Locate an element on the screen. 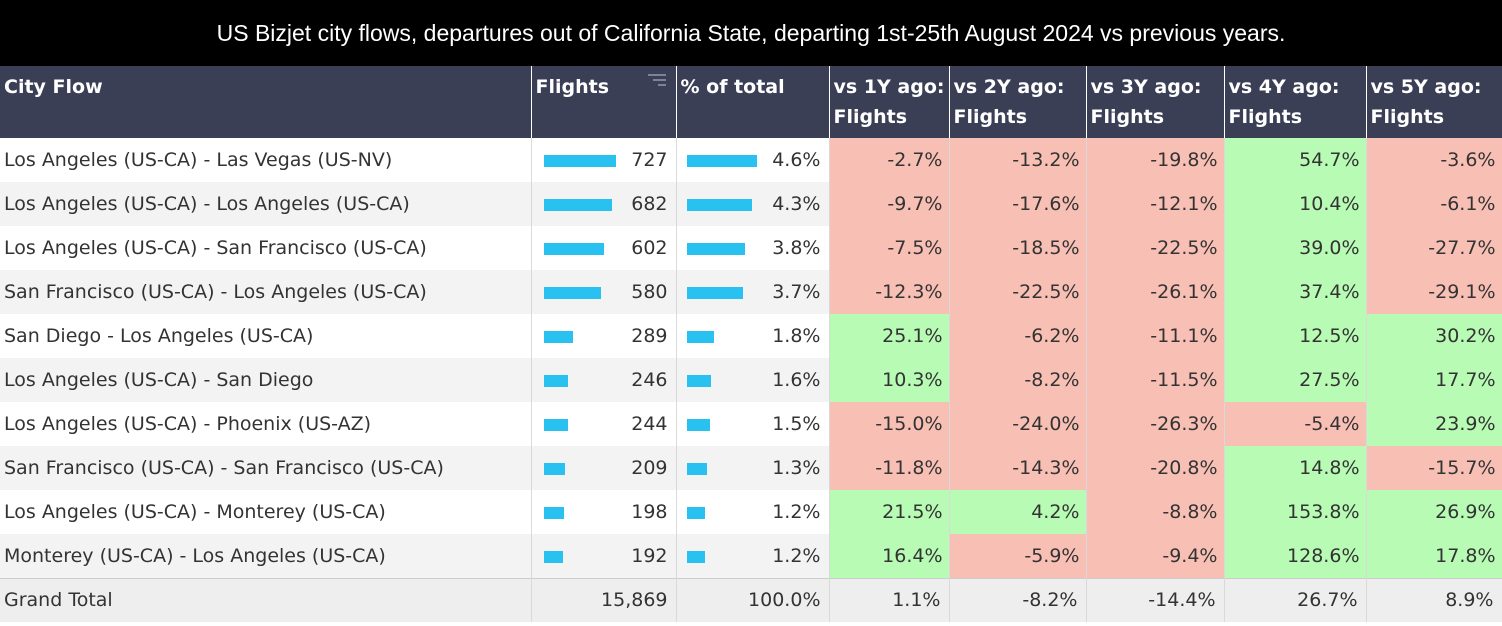 The width and height of the screenshot is (1502, 626). vs-5y-cell: -15.7% is located at coordinates (1434, 468).